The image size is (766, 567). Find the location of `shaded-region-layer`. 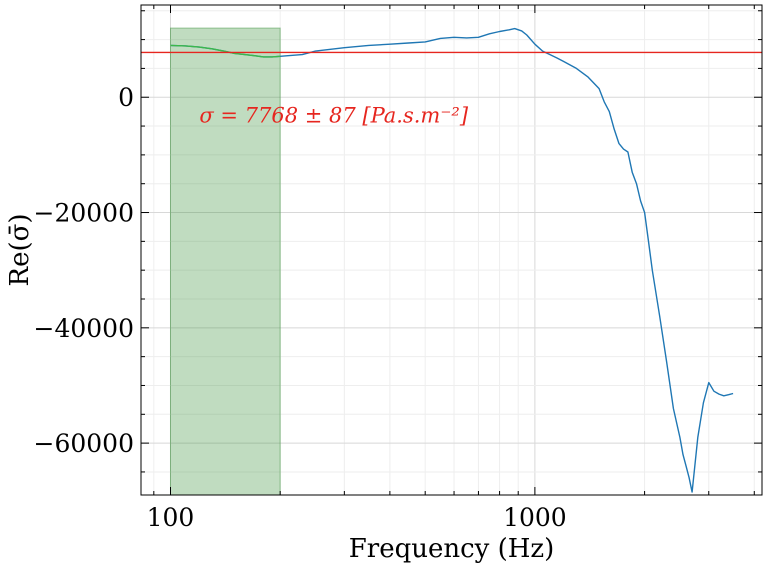

shaded-region-layer is located at coordinates (225, 261).